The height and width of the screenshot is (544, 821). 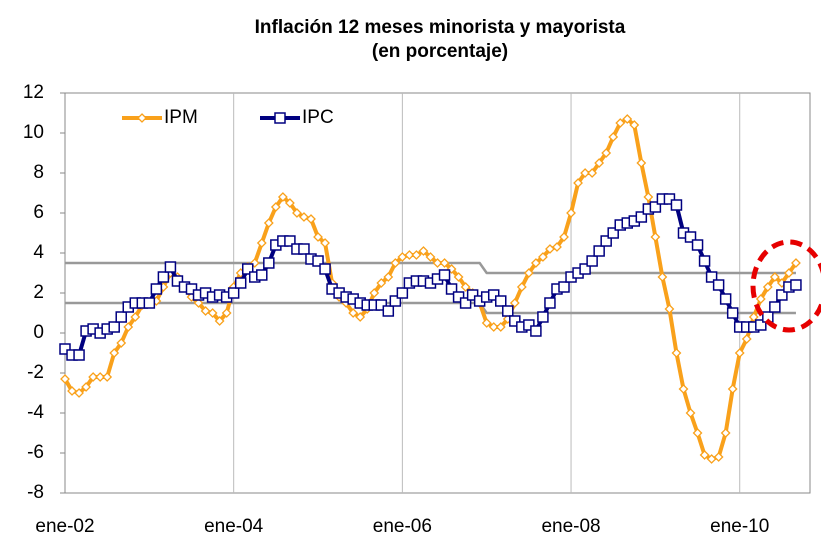 I want to click on y-tick-label: 6, so click(x=38, y=212).